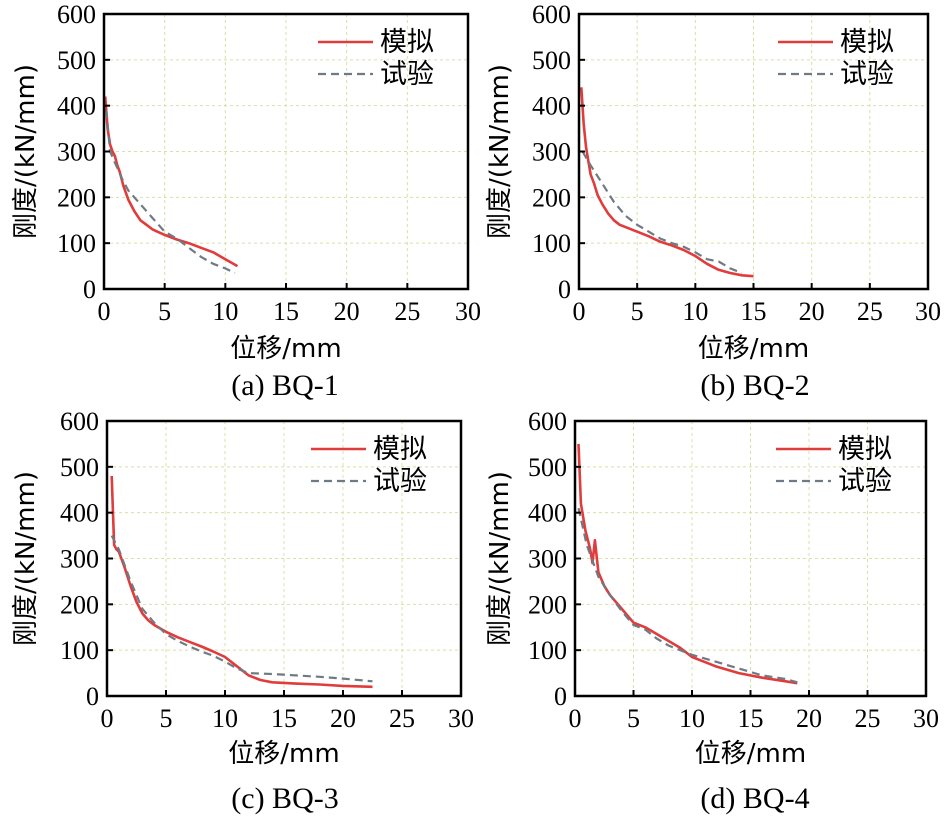  Describe the element at coordinates (754, 798) in the screenshot. I see `panel-caption: (d) BQ-4` at that location.